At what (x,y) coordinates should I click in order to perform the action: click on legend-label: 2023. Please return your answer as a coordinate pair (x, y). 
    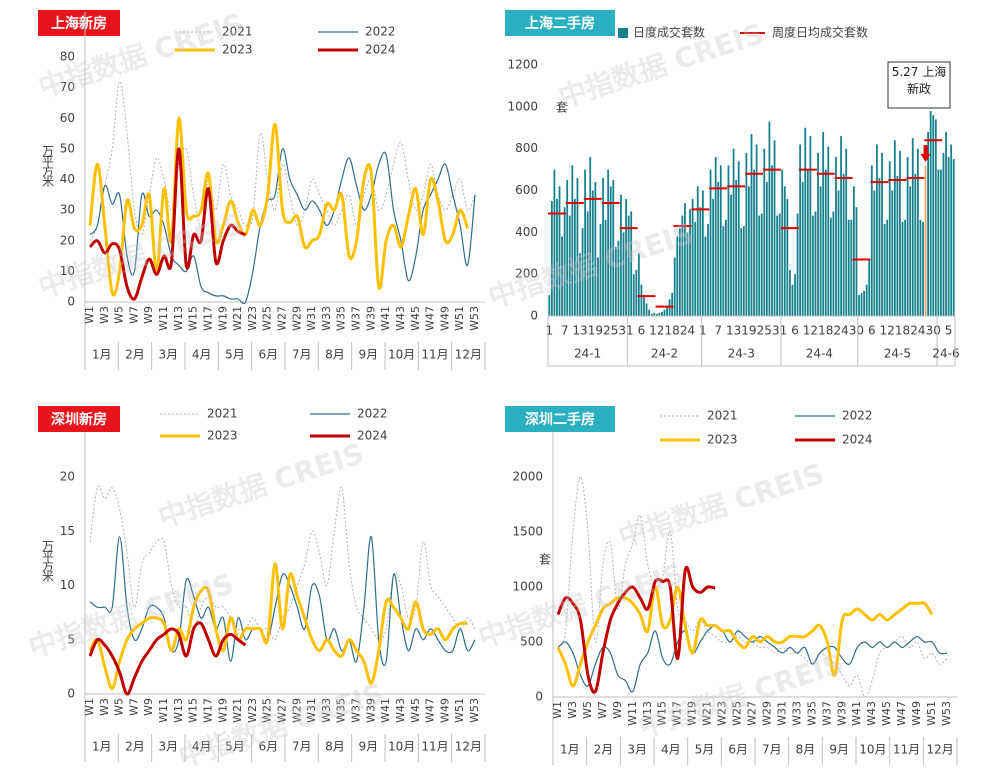
    Looking at the image, I should click on (222, 436).